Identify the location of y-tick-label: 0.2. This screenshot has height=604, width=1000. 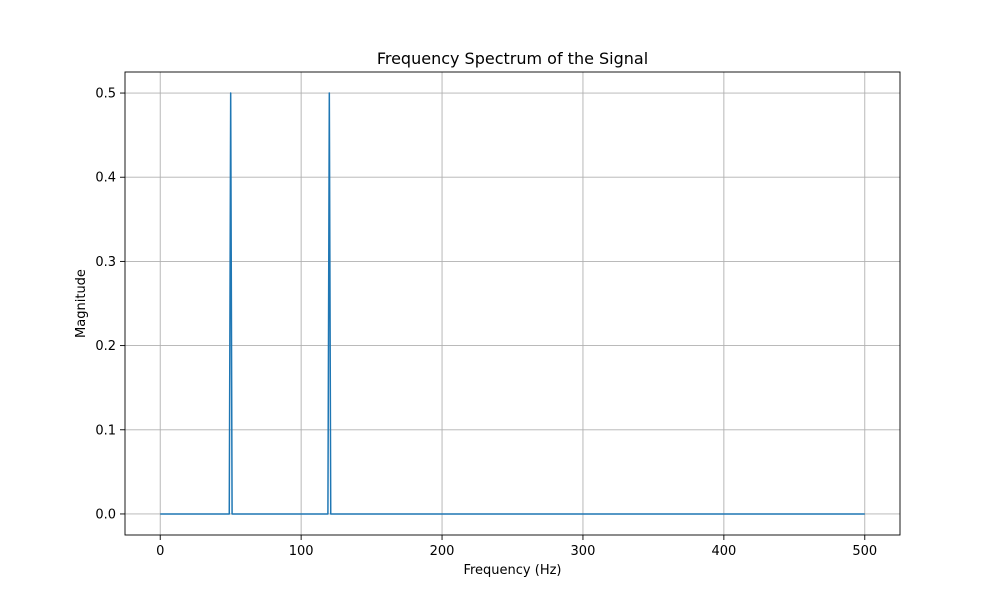
(105, 346).